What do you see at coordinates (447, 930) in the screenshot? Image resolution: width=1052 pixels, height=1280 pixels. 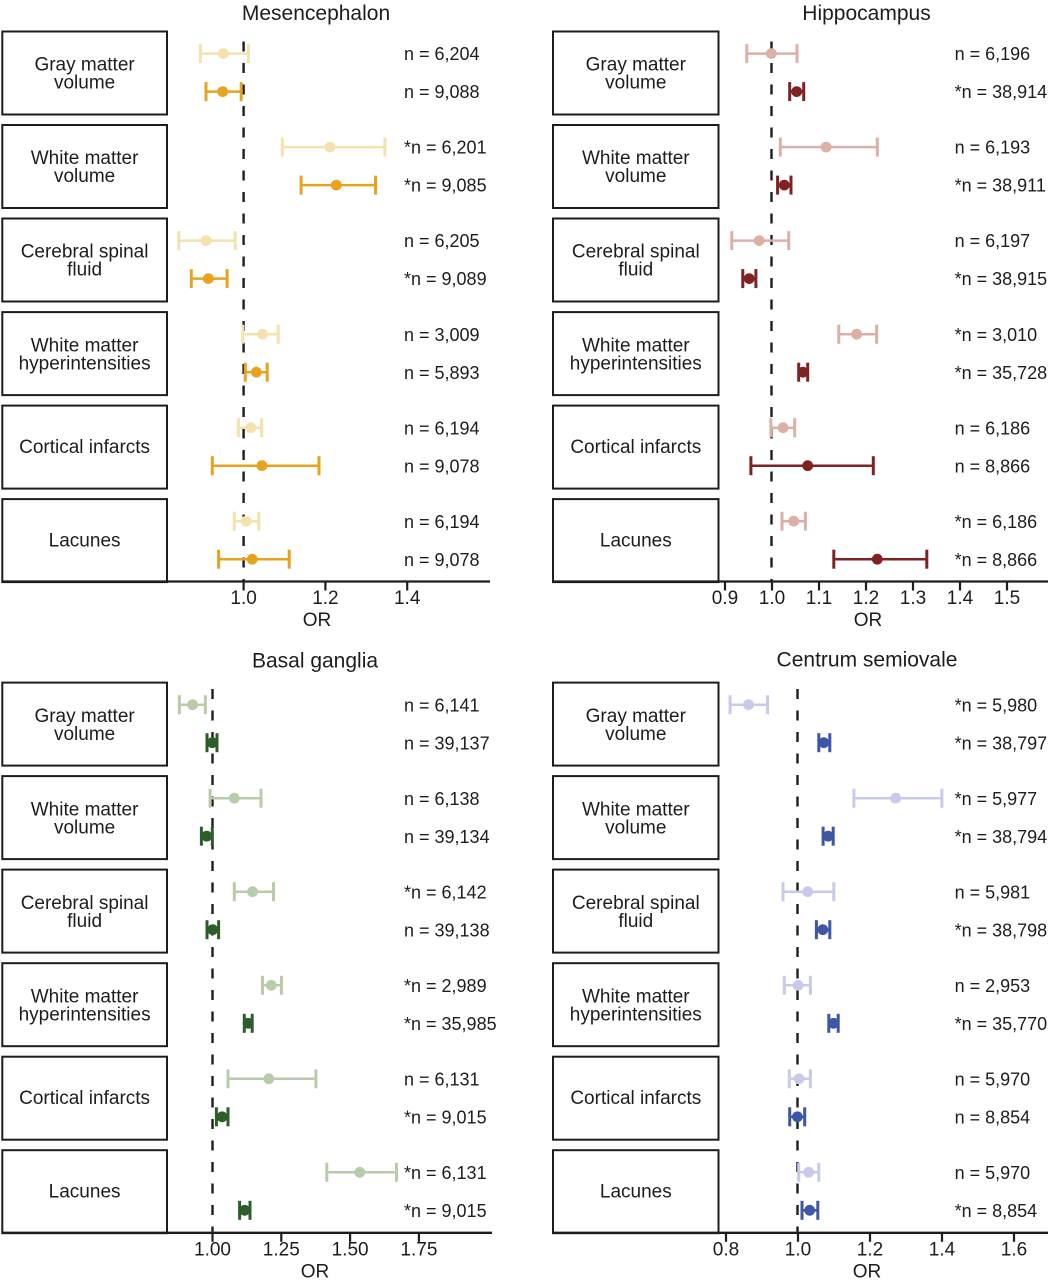 I see `svg-text: n = 39,138` at bounding box center [447, 930].